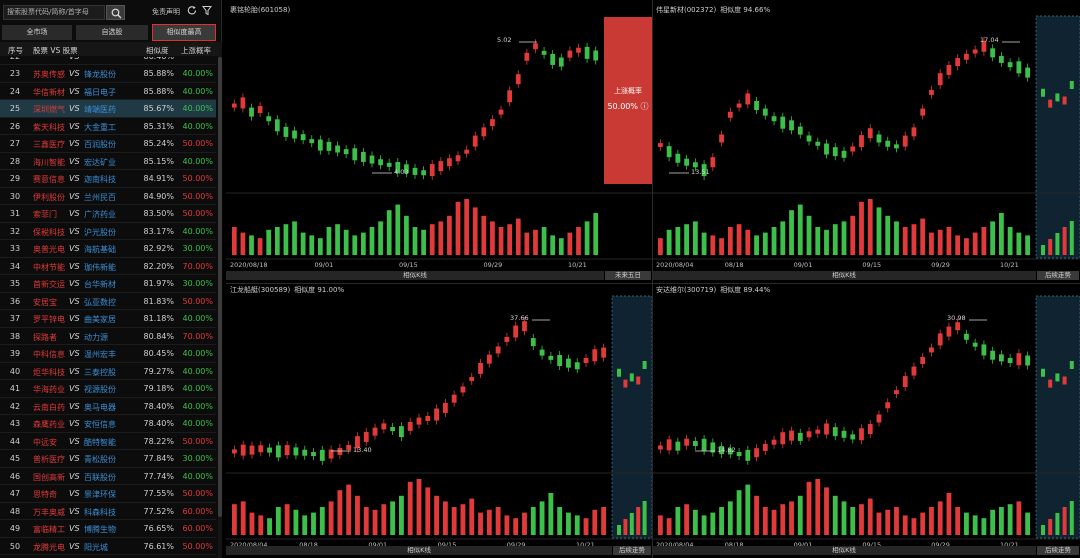 This screenshot has width=1080, height=558. I want to click on table-row: 25 深圳燃气 VS 靖端医药 85.67% 40.00%, so click(108, 109).